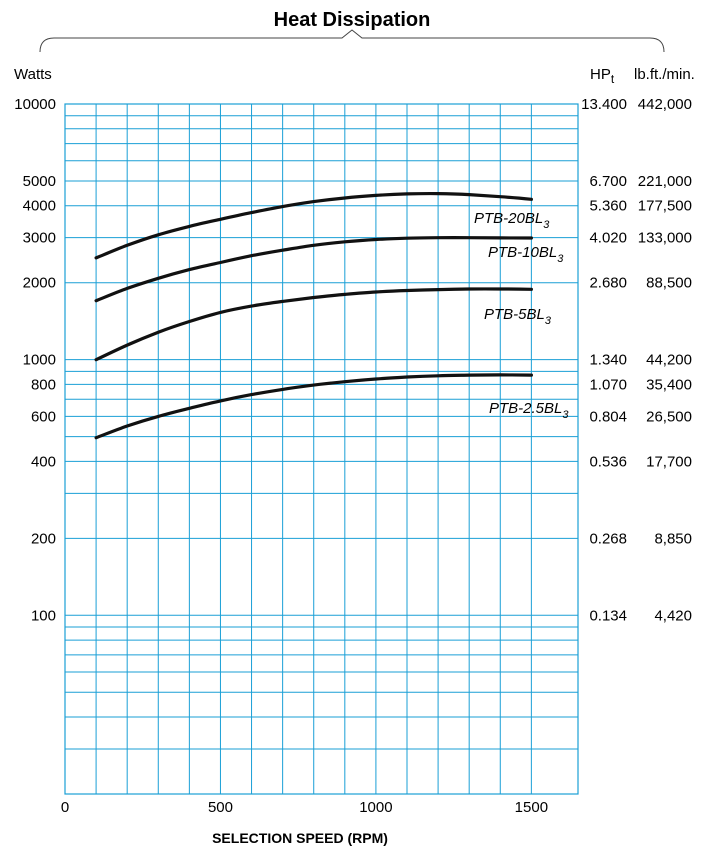 This screenshot has height=852, width=704. Describe the element at coordinates (518, 316) in the screenshot. I see `series-label-2: PTB-5BL3` at that location.